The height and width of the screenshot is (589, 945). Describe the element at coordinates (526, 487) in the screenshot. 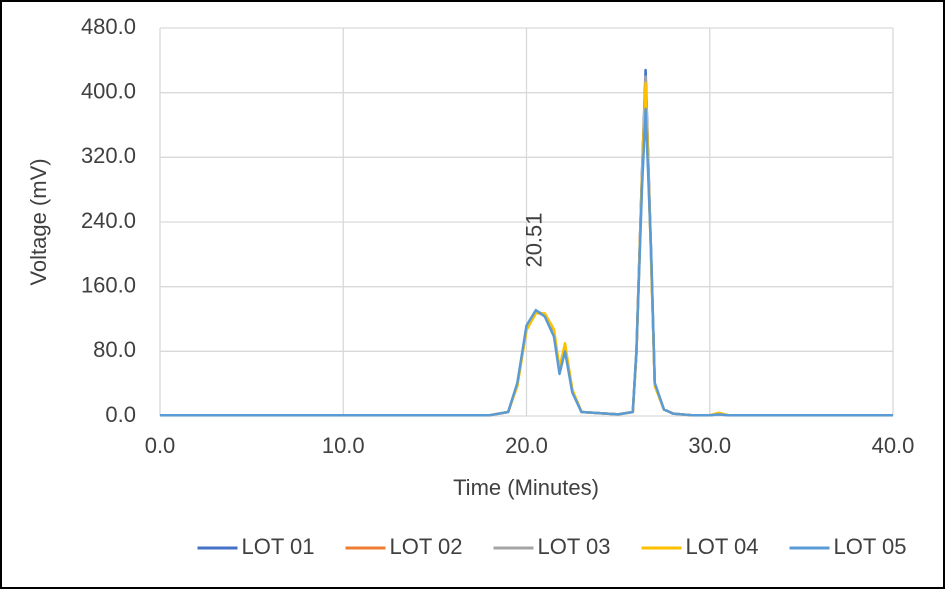

I see `x-axis-label: Time (Minutes)` at that location.